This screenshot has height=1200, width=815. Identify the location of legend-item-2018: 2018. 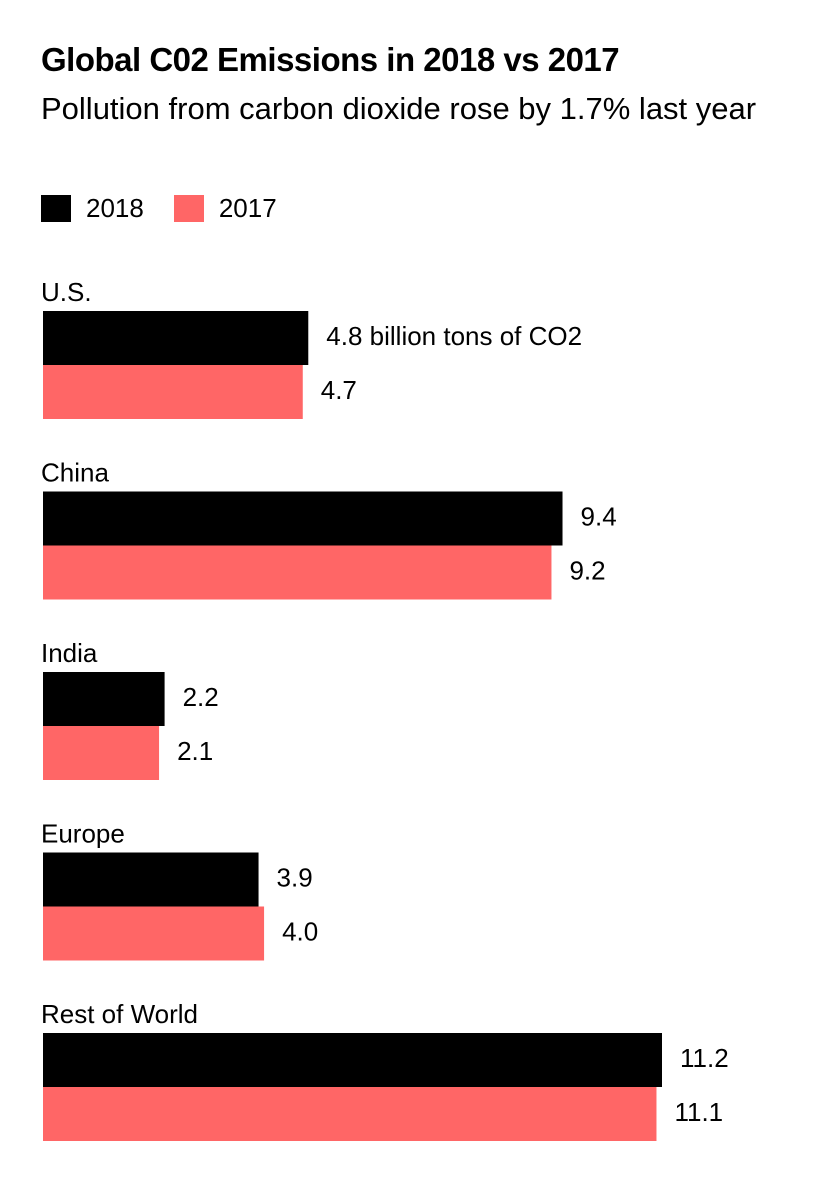
(92, 208).